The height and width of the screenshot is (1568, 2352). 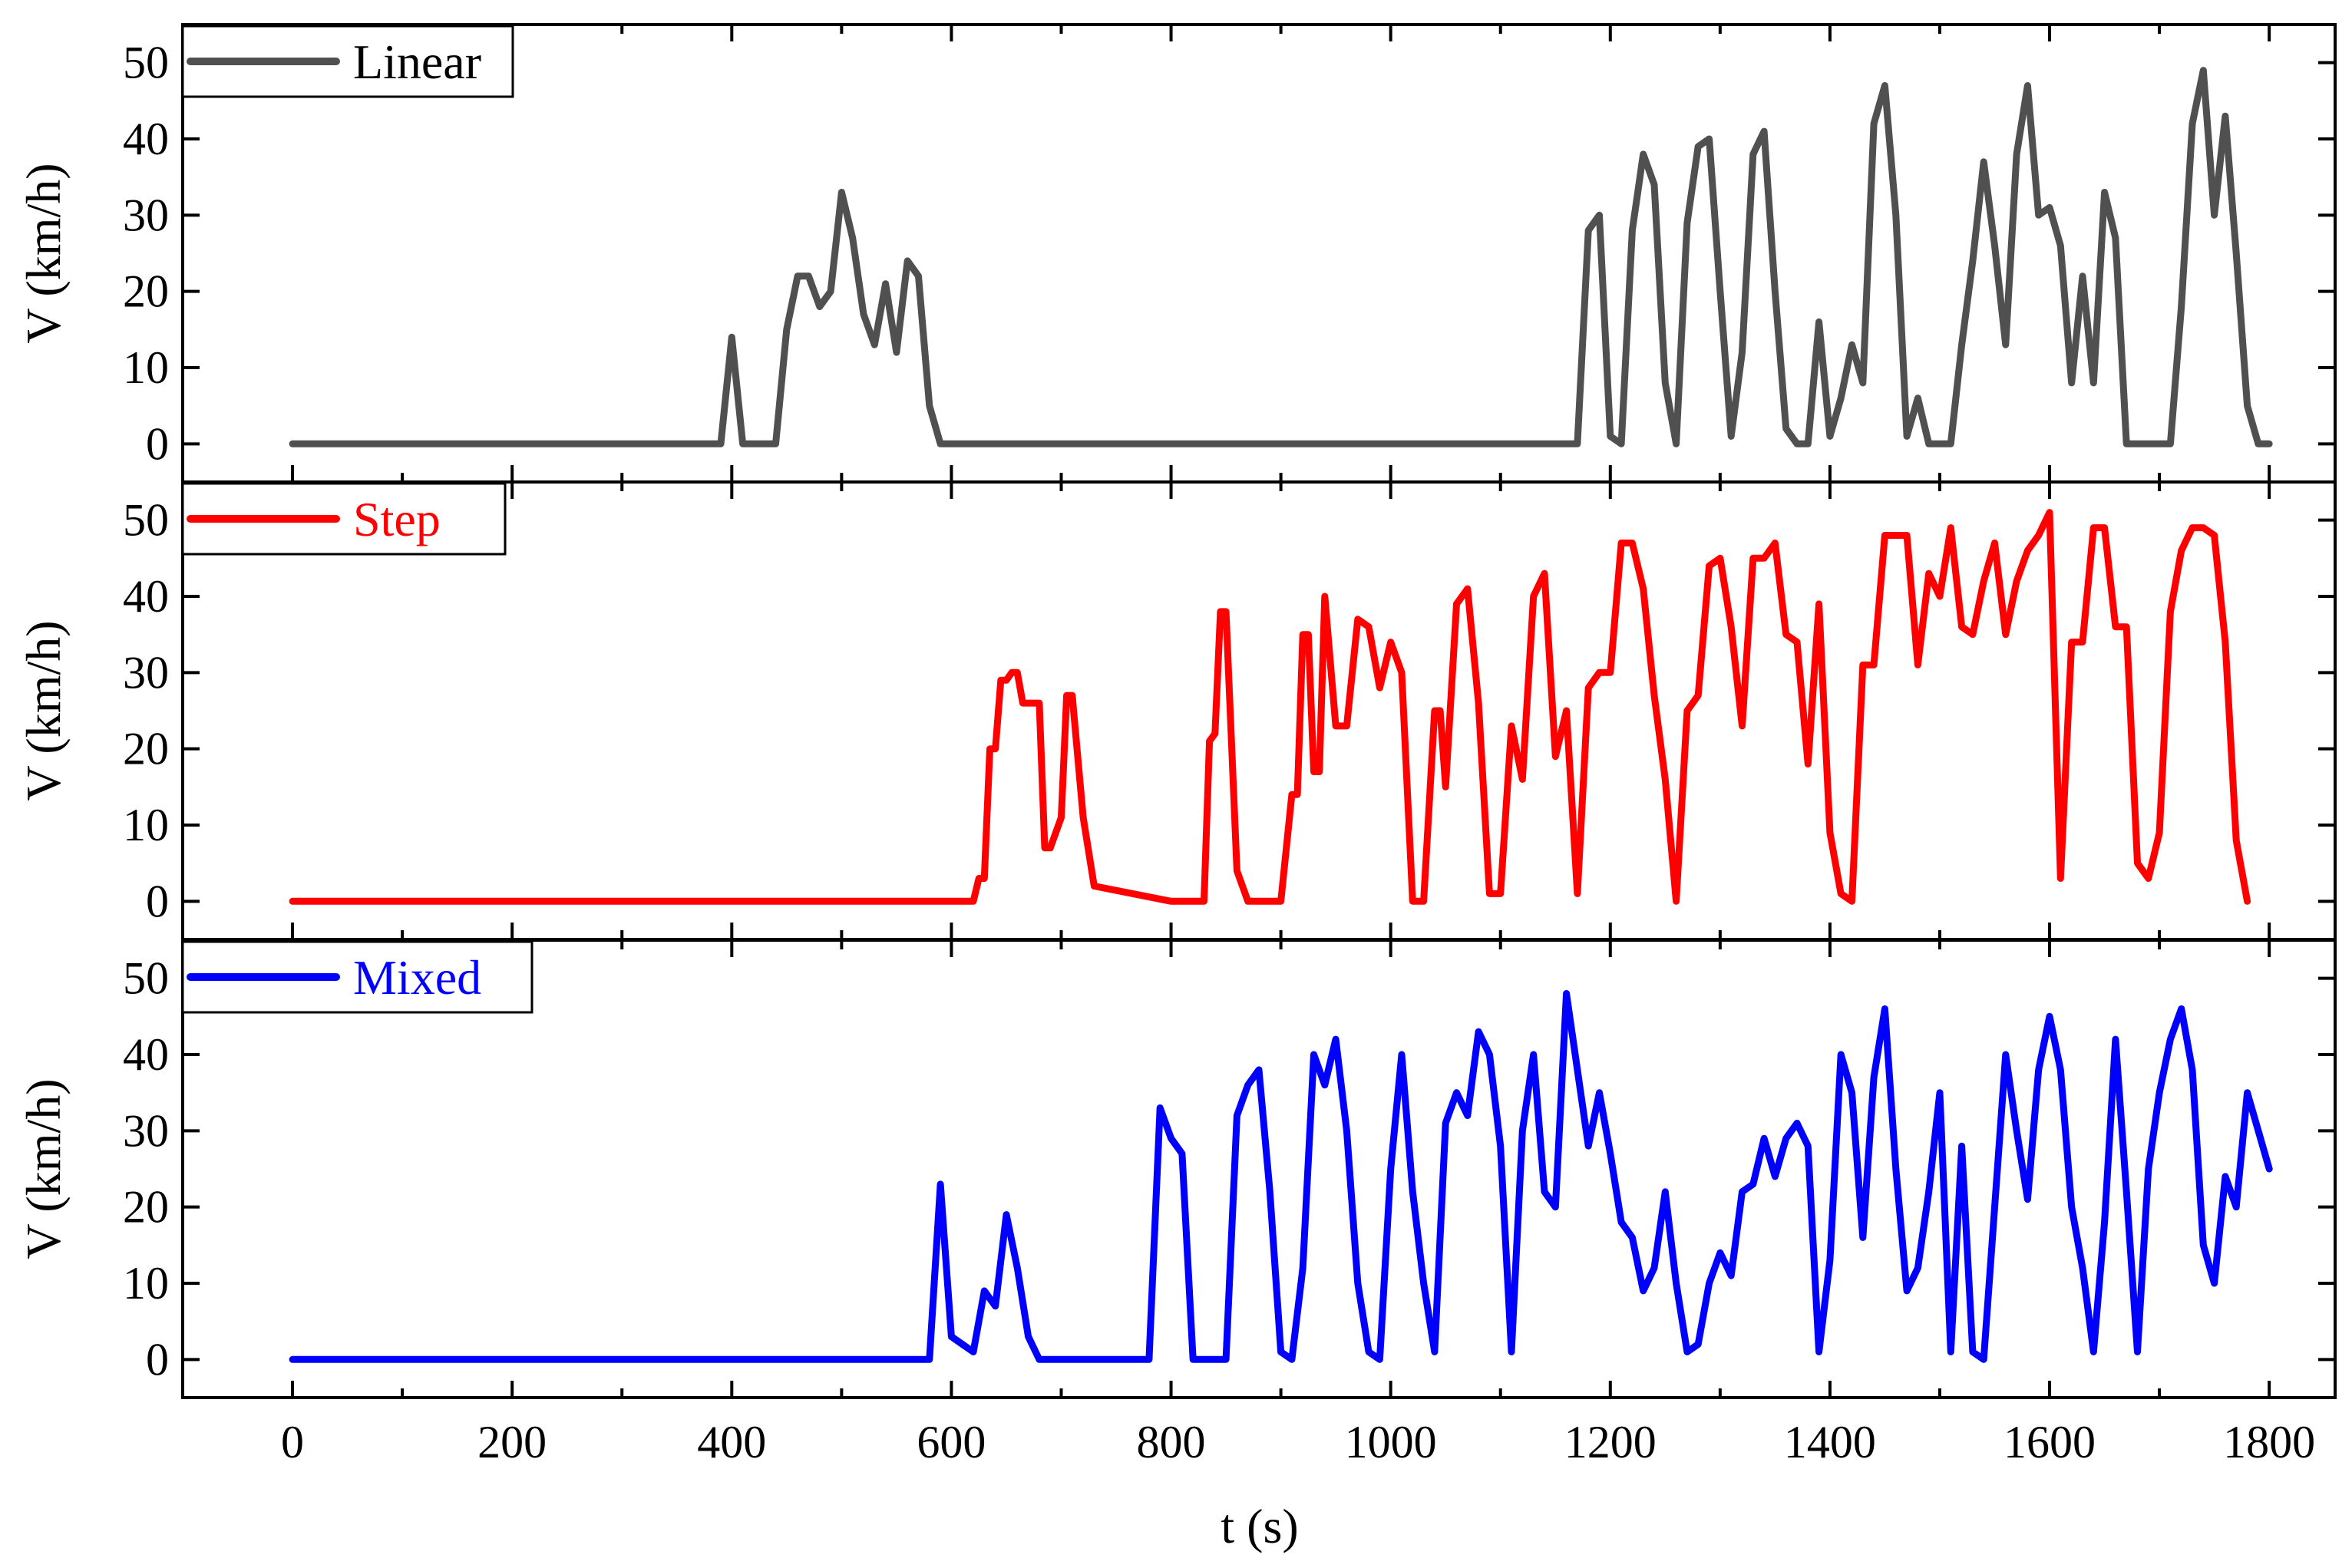 I want to click on legend-mixed: Mixed, so click(x=357, y=977).